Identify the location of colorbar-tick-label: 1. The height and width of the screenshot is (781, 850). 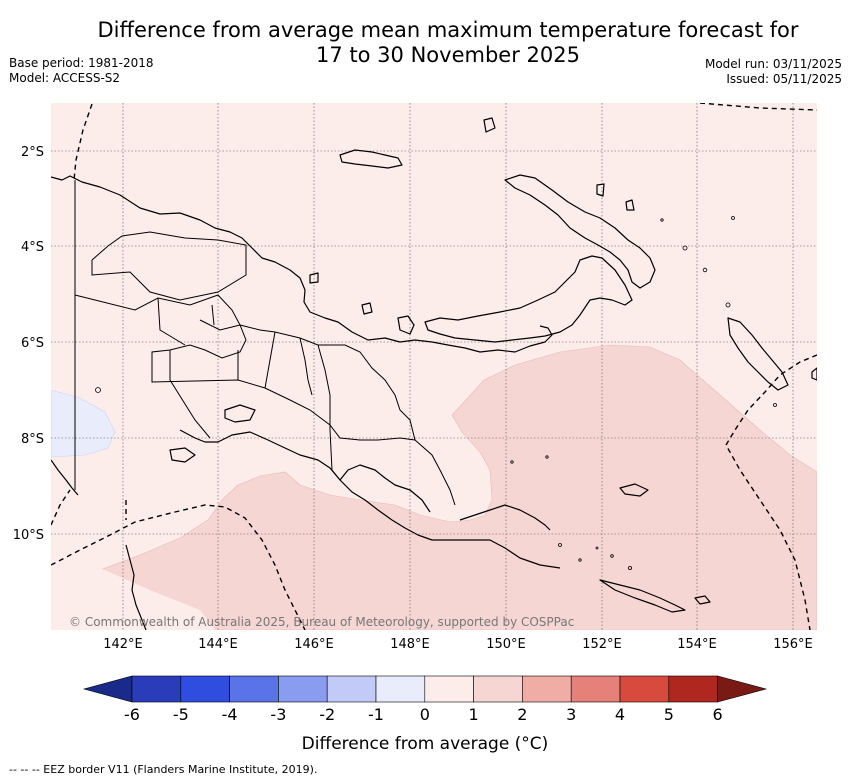
(474, 714).